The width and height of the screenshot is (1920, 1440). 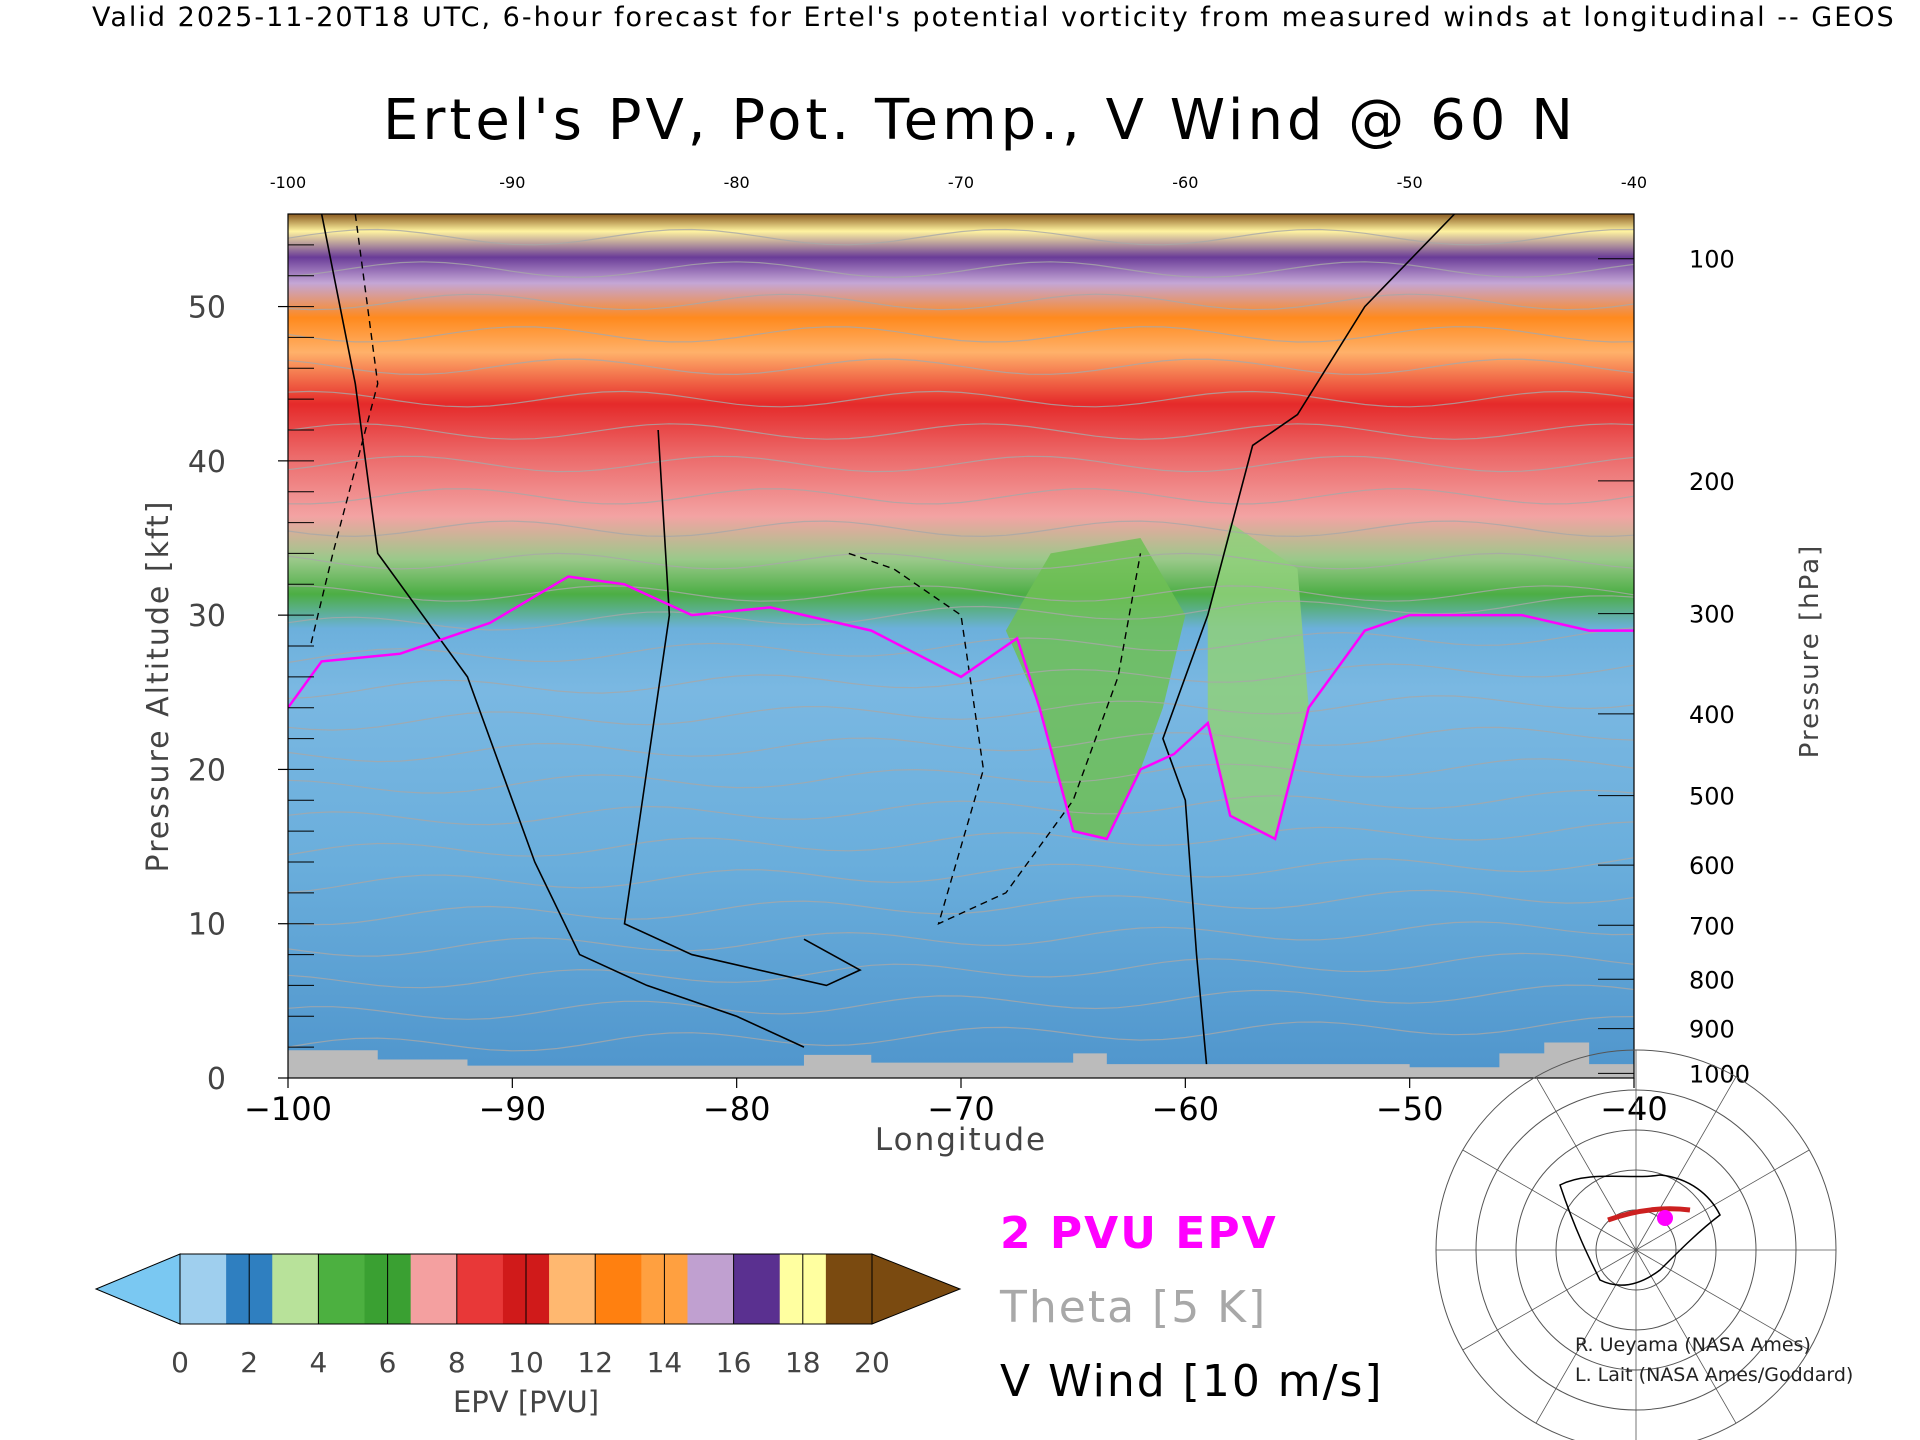 I want to click on locator-map-background, so click(x=1633, y=1225).